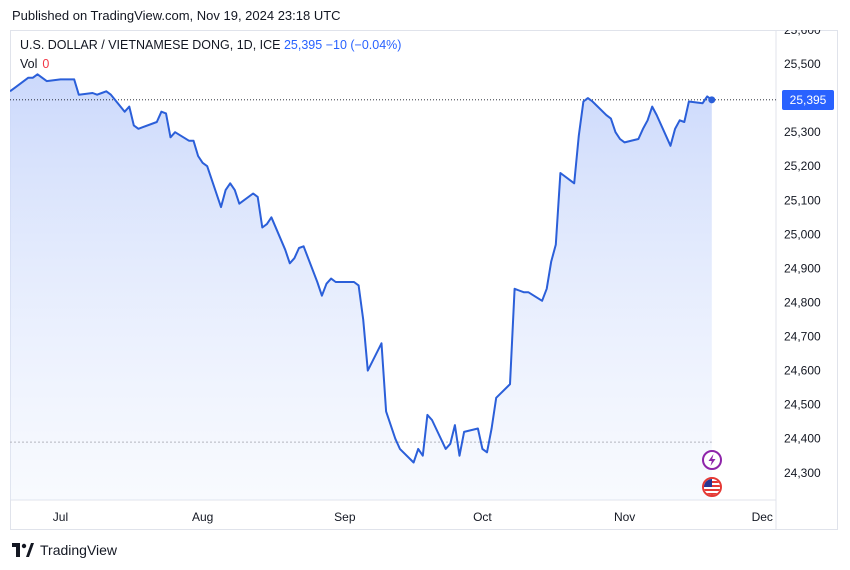 The width and height of the screenshot is (850, 570). What do you see at coordinates (802, 337) in the screenshot?
I see `y-tick-label: 24,700` at bounding box center [802, 337].